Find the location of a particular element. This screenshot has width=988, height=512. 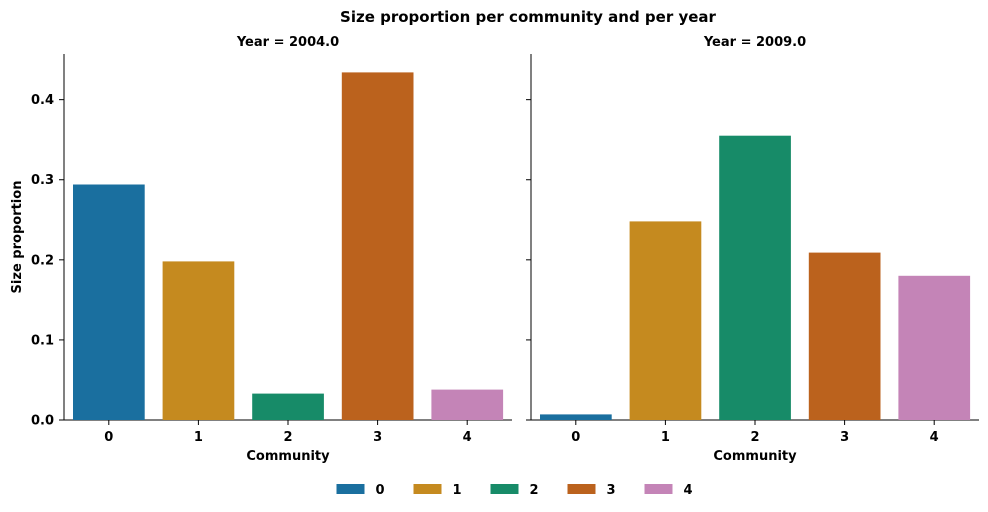

y-tick-label: 0.3 is located at coordinates (42, 180).